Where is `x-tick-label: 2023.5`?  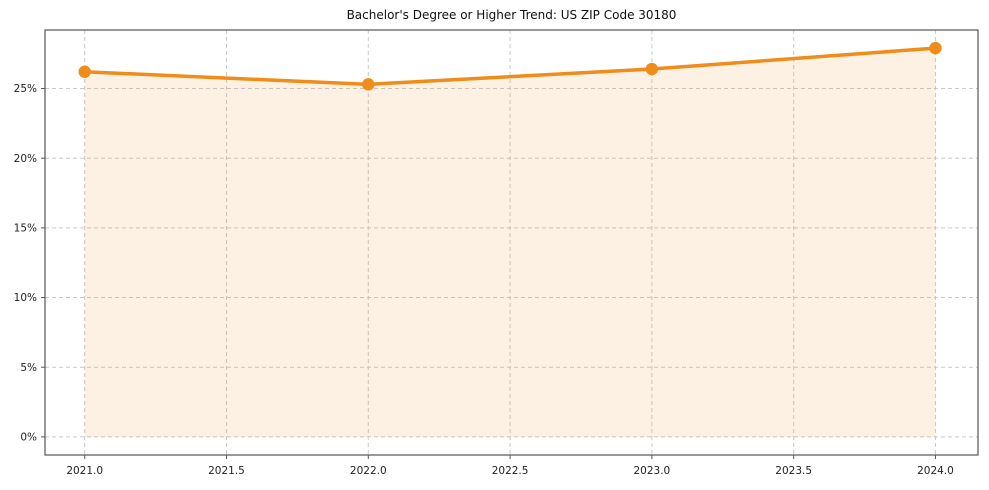 x-tick-label: 2023.5 is located at coordinates (793, 471).